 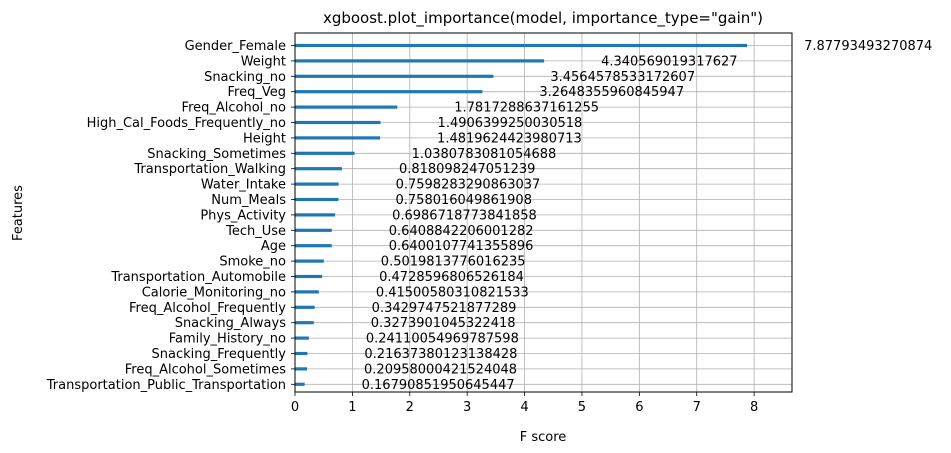 What do you see at coordinates (468, 185) in the screenshot?
I see `value-label: 0.7598283290863037` at bounding box center [468, 185].